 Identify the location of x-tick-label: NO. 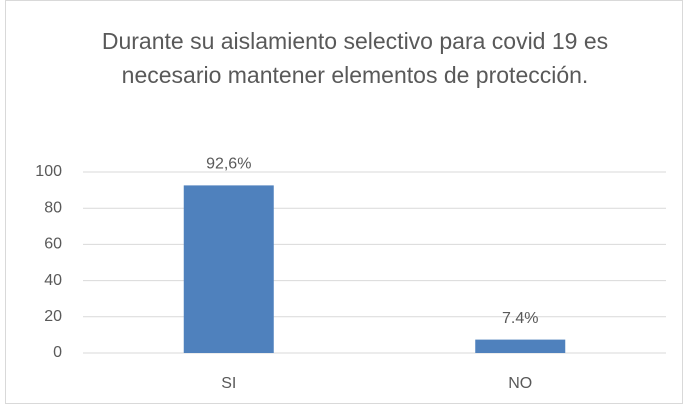
(520, 383).